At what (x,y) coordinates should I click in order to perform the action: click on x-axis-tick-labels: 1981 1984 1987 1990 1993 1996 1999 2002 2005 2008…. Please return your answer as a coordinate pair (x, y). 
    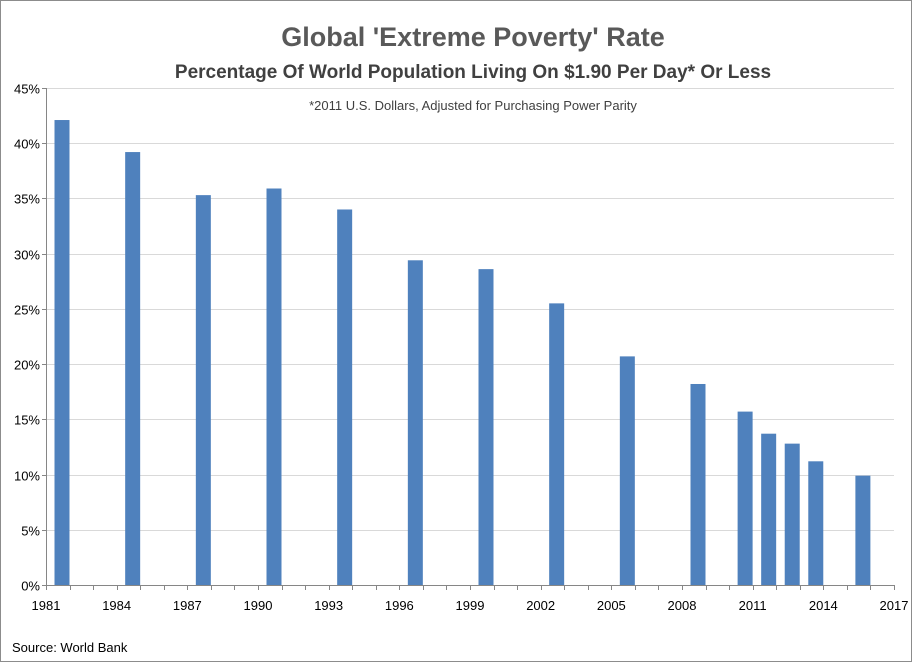
    Looking at the image, I should click on (470, 605).